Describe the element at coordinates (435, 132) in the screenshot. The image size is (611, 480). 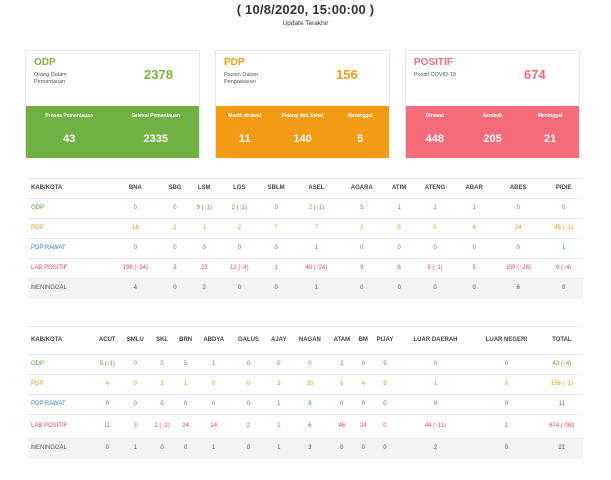
I see `positif-dirawat-stat: Dirawat 448` at that location.